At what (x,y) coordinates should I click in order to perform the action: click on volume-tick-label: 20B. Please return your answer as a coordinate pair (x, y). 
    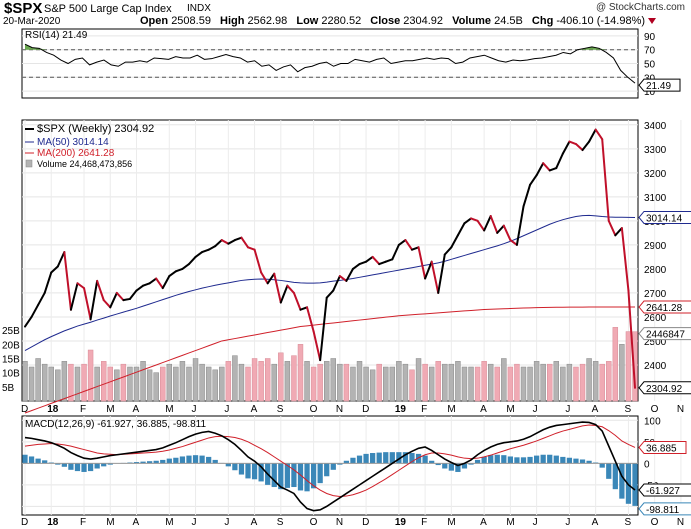
    Looking at the image, I should click on (11, 345).